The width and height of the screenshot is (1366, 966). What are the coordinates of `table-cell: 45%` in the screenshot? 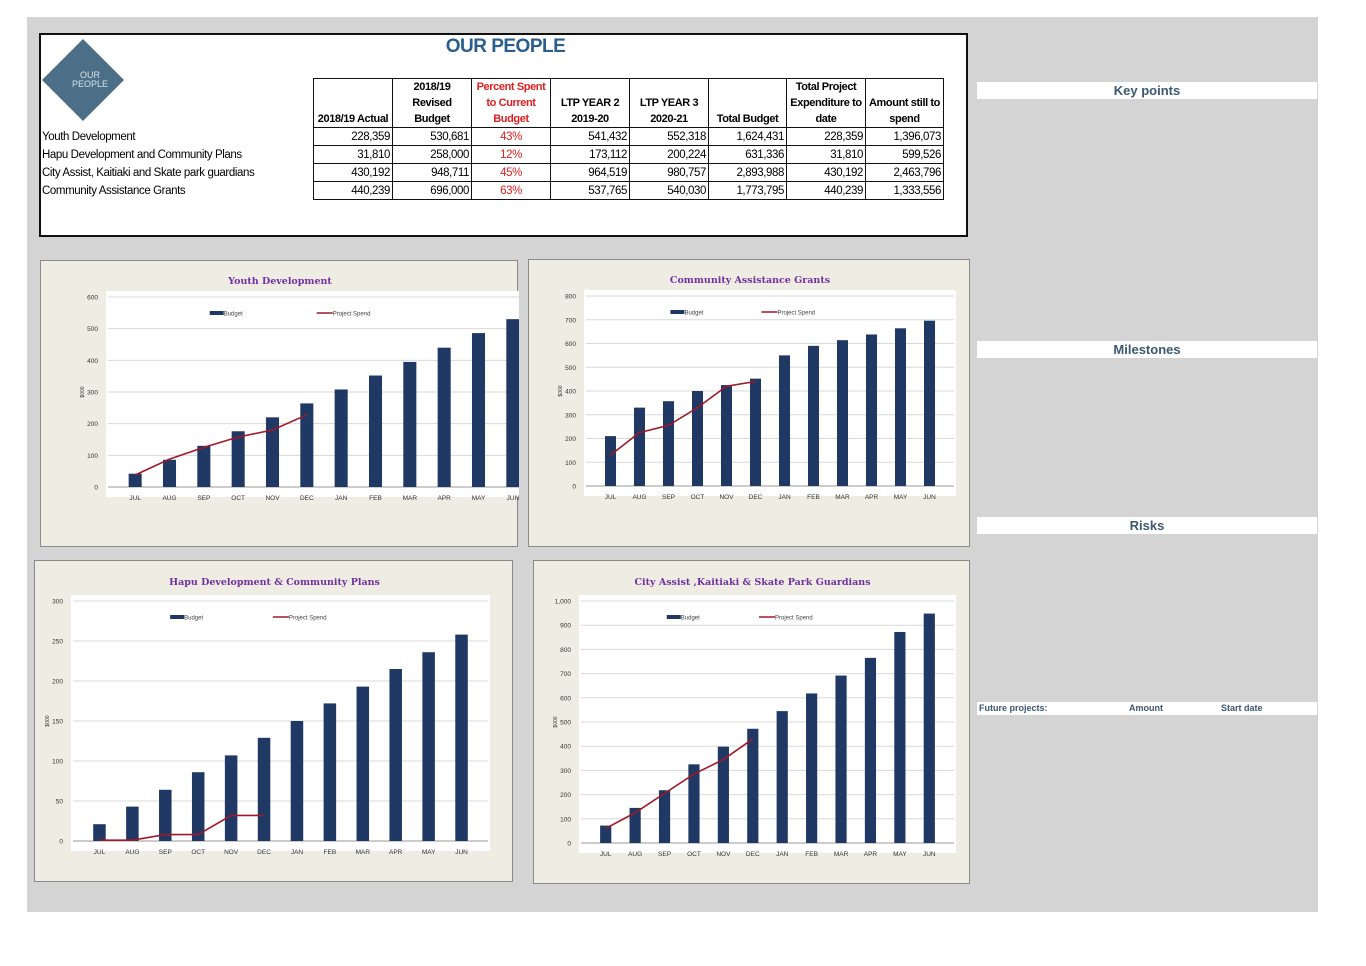 It's located at (511, 172).